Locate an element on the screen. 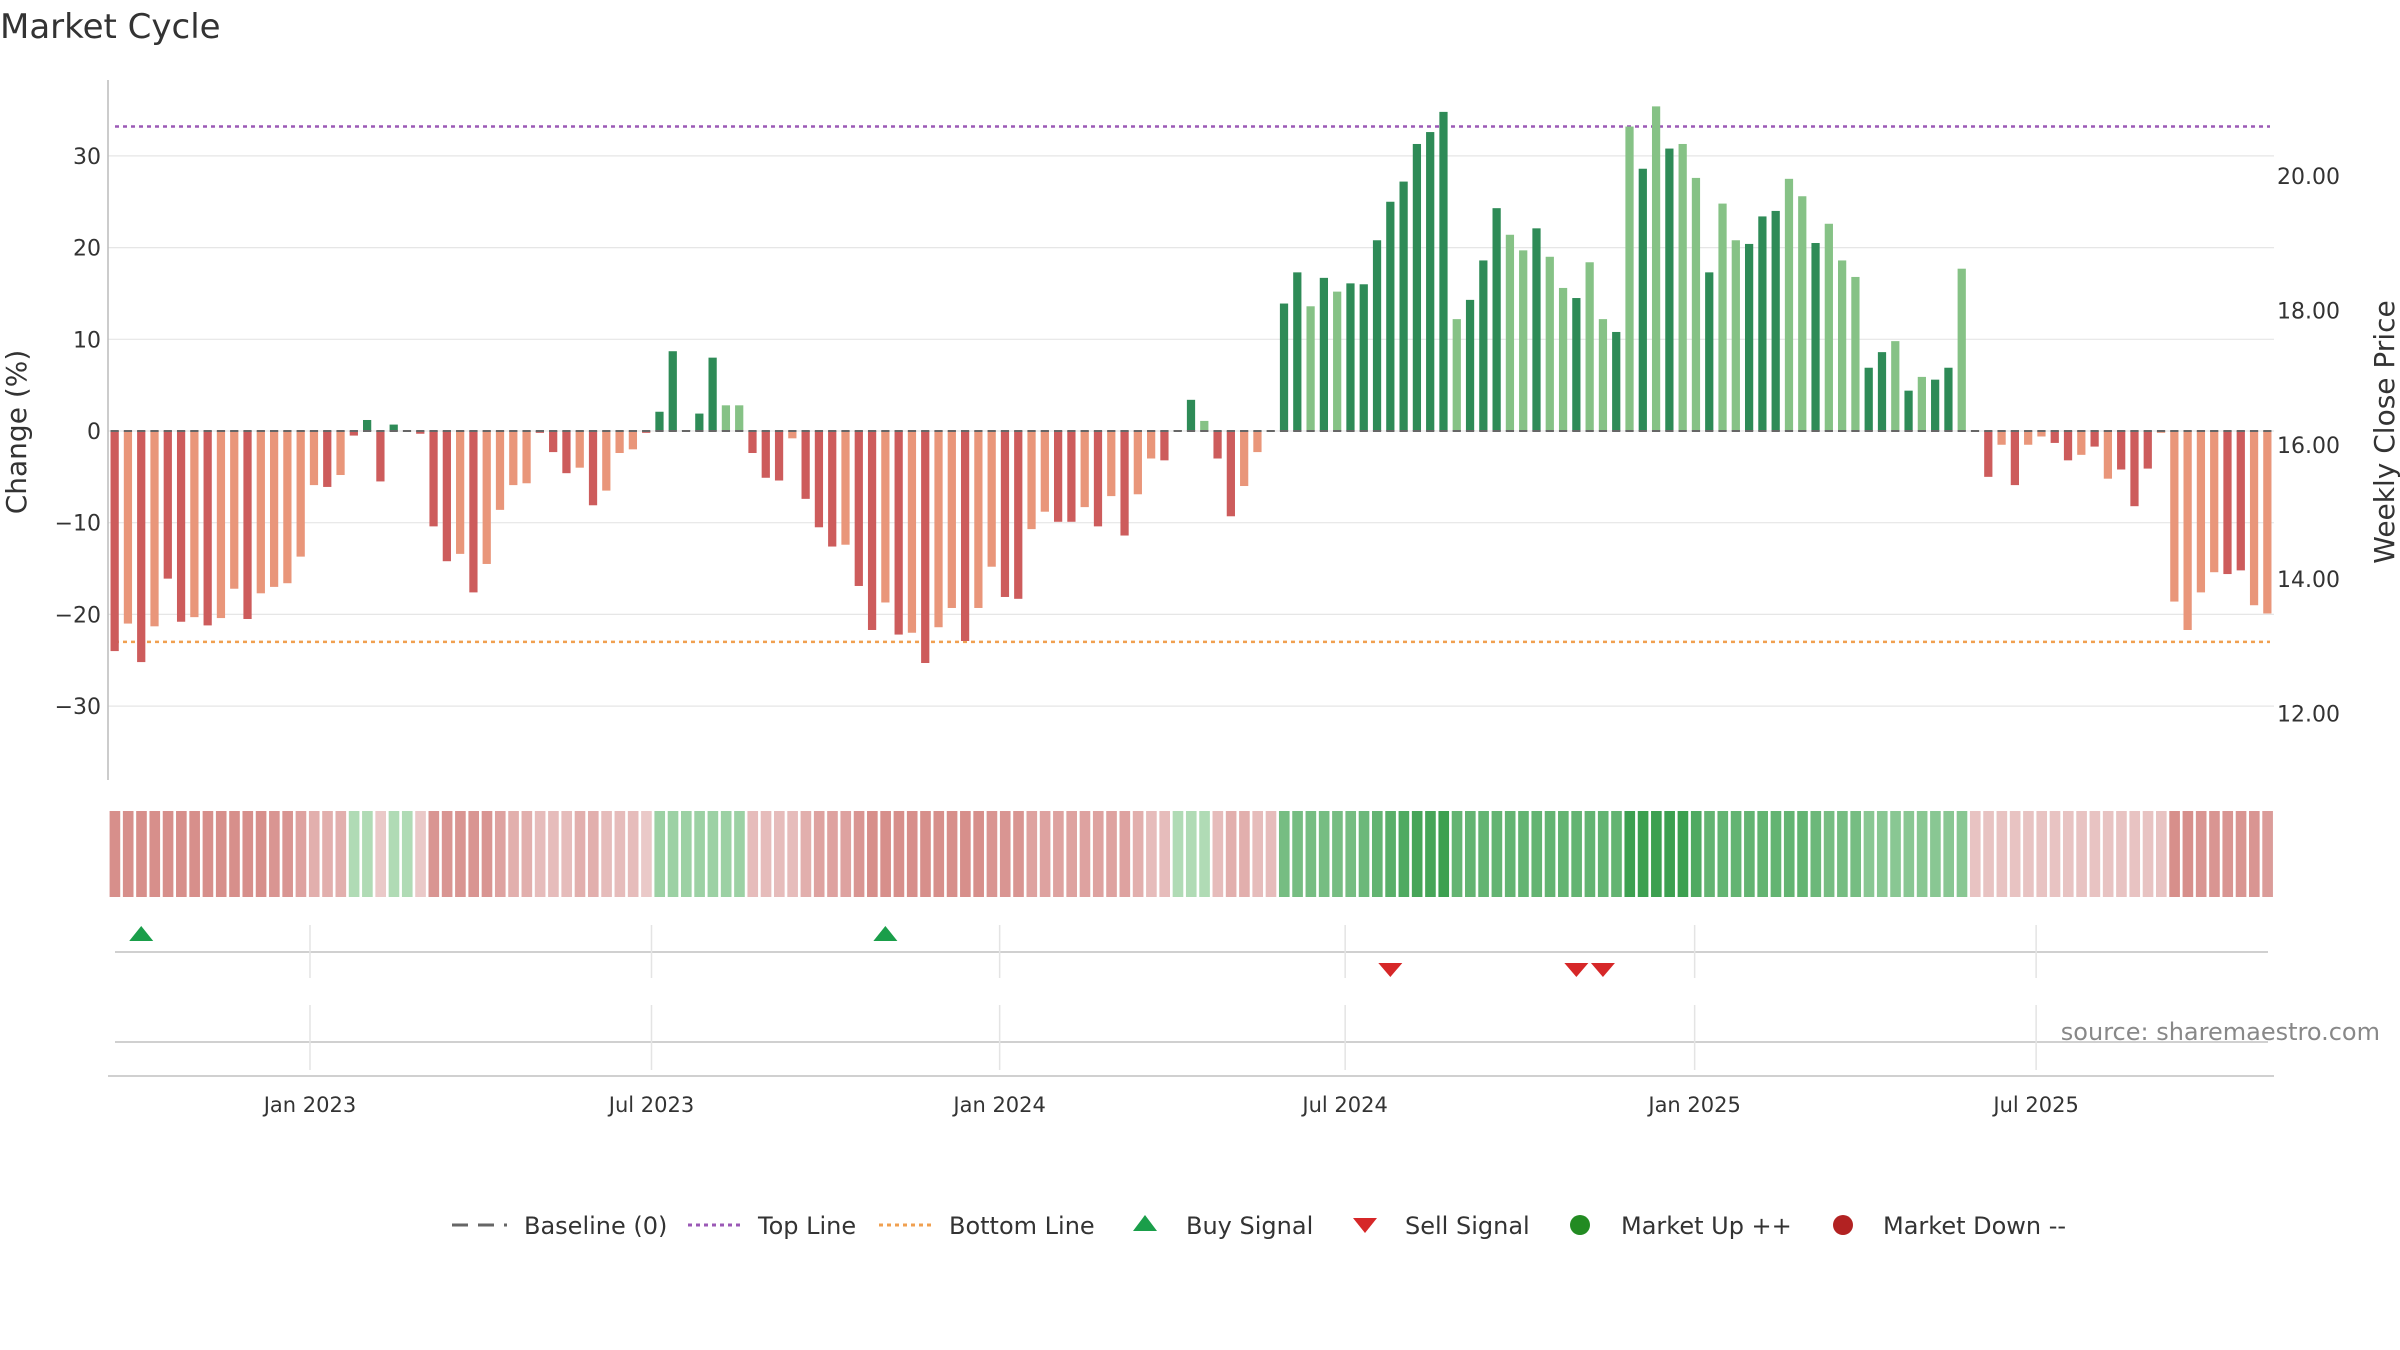  legend-label: Market Down -- is located at coordinates (1974, 1226).